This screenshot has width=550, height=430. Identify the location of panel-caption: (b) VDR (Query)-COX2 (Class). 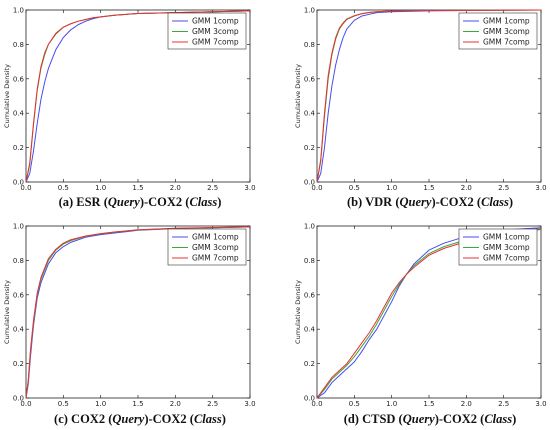
(430, 202).